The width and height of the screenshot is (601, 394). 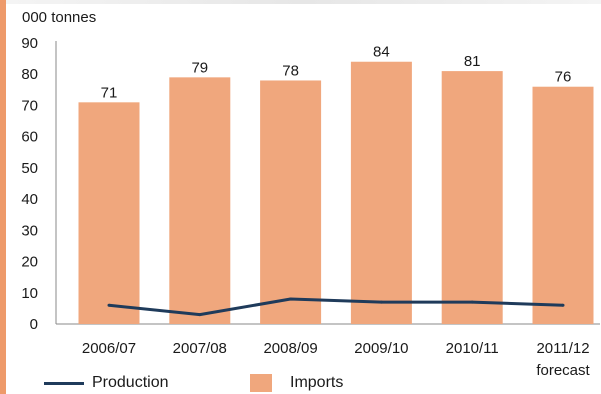 I want to click on top-title-strip, so click(x=303, y=2).